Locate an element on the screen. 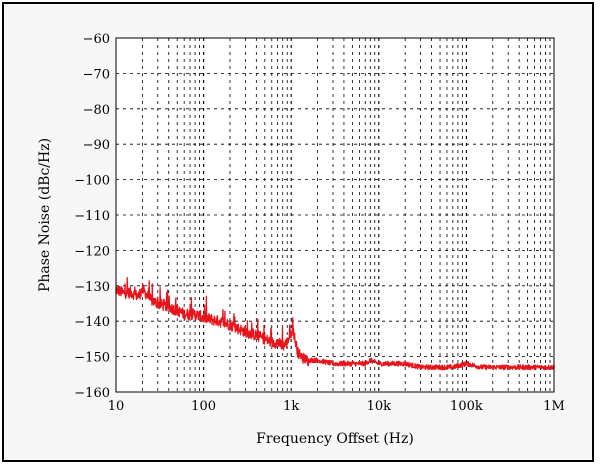 The width and height of the screenshot is (600, 468). y-tick-label: −130 is located at coordinates (92, 287).